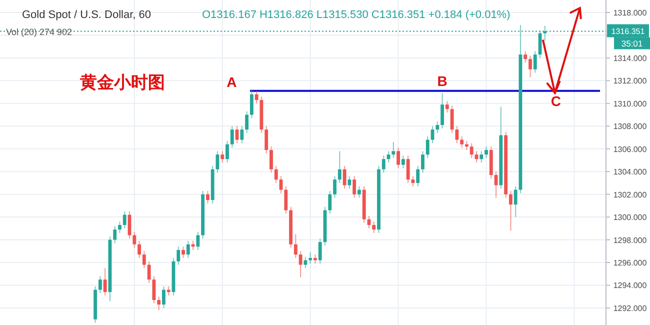 The width and height of the screenshot is (650, 325). I want to click on y-tick-label: 1314.000, so click(630, 58).